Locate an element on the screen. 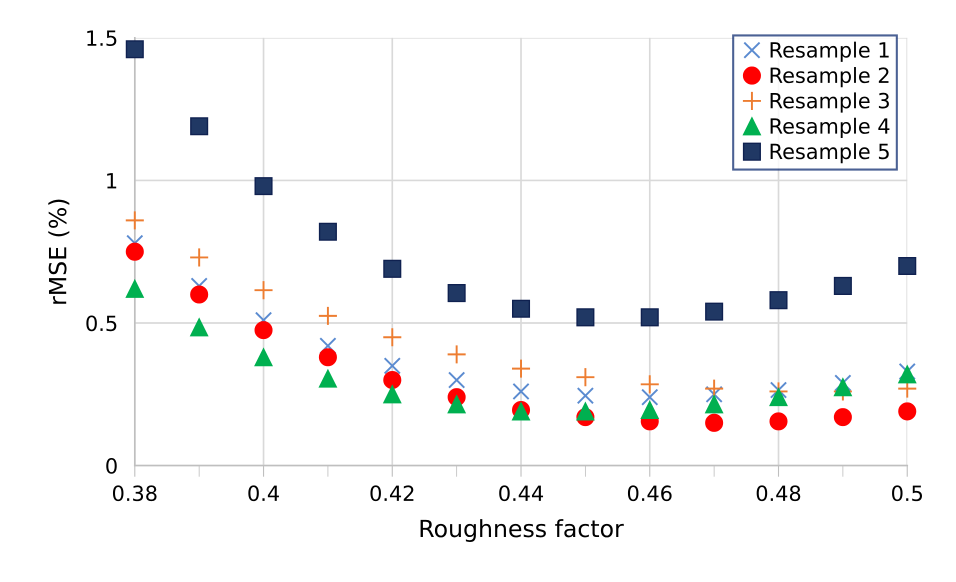 The width and height of the screenshot is (956, 582). legend-label: Resample 2 is located at coordinates (829, 77).